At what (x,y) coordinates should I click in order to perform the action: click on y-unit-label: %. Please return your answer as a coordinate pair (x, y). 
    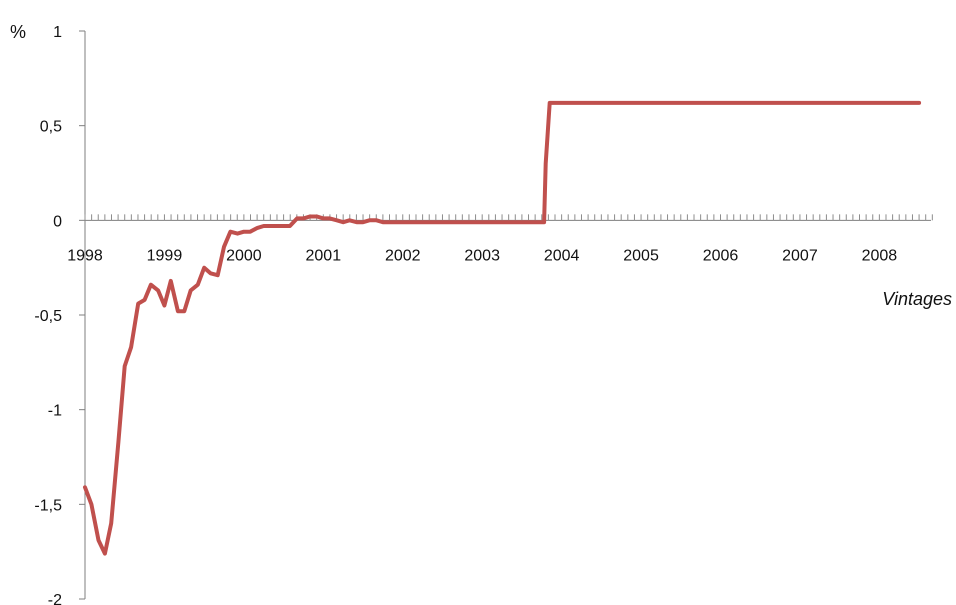
    Looking at the image, I should click on (18, 32).